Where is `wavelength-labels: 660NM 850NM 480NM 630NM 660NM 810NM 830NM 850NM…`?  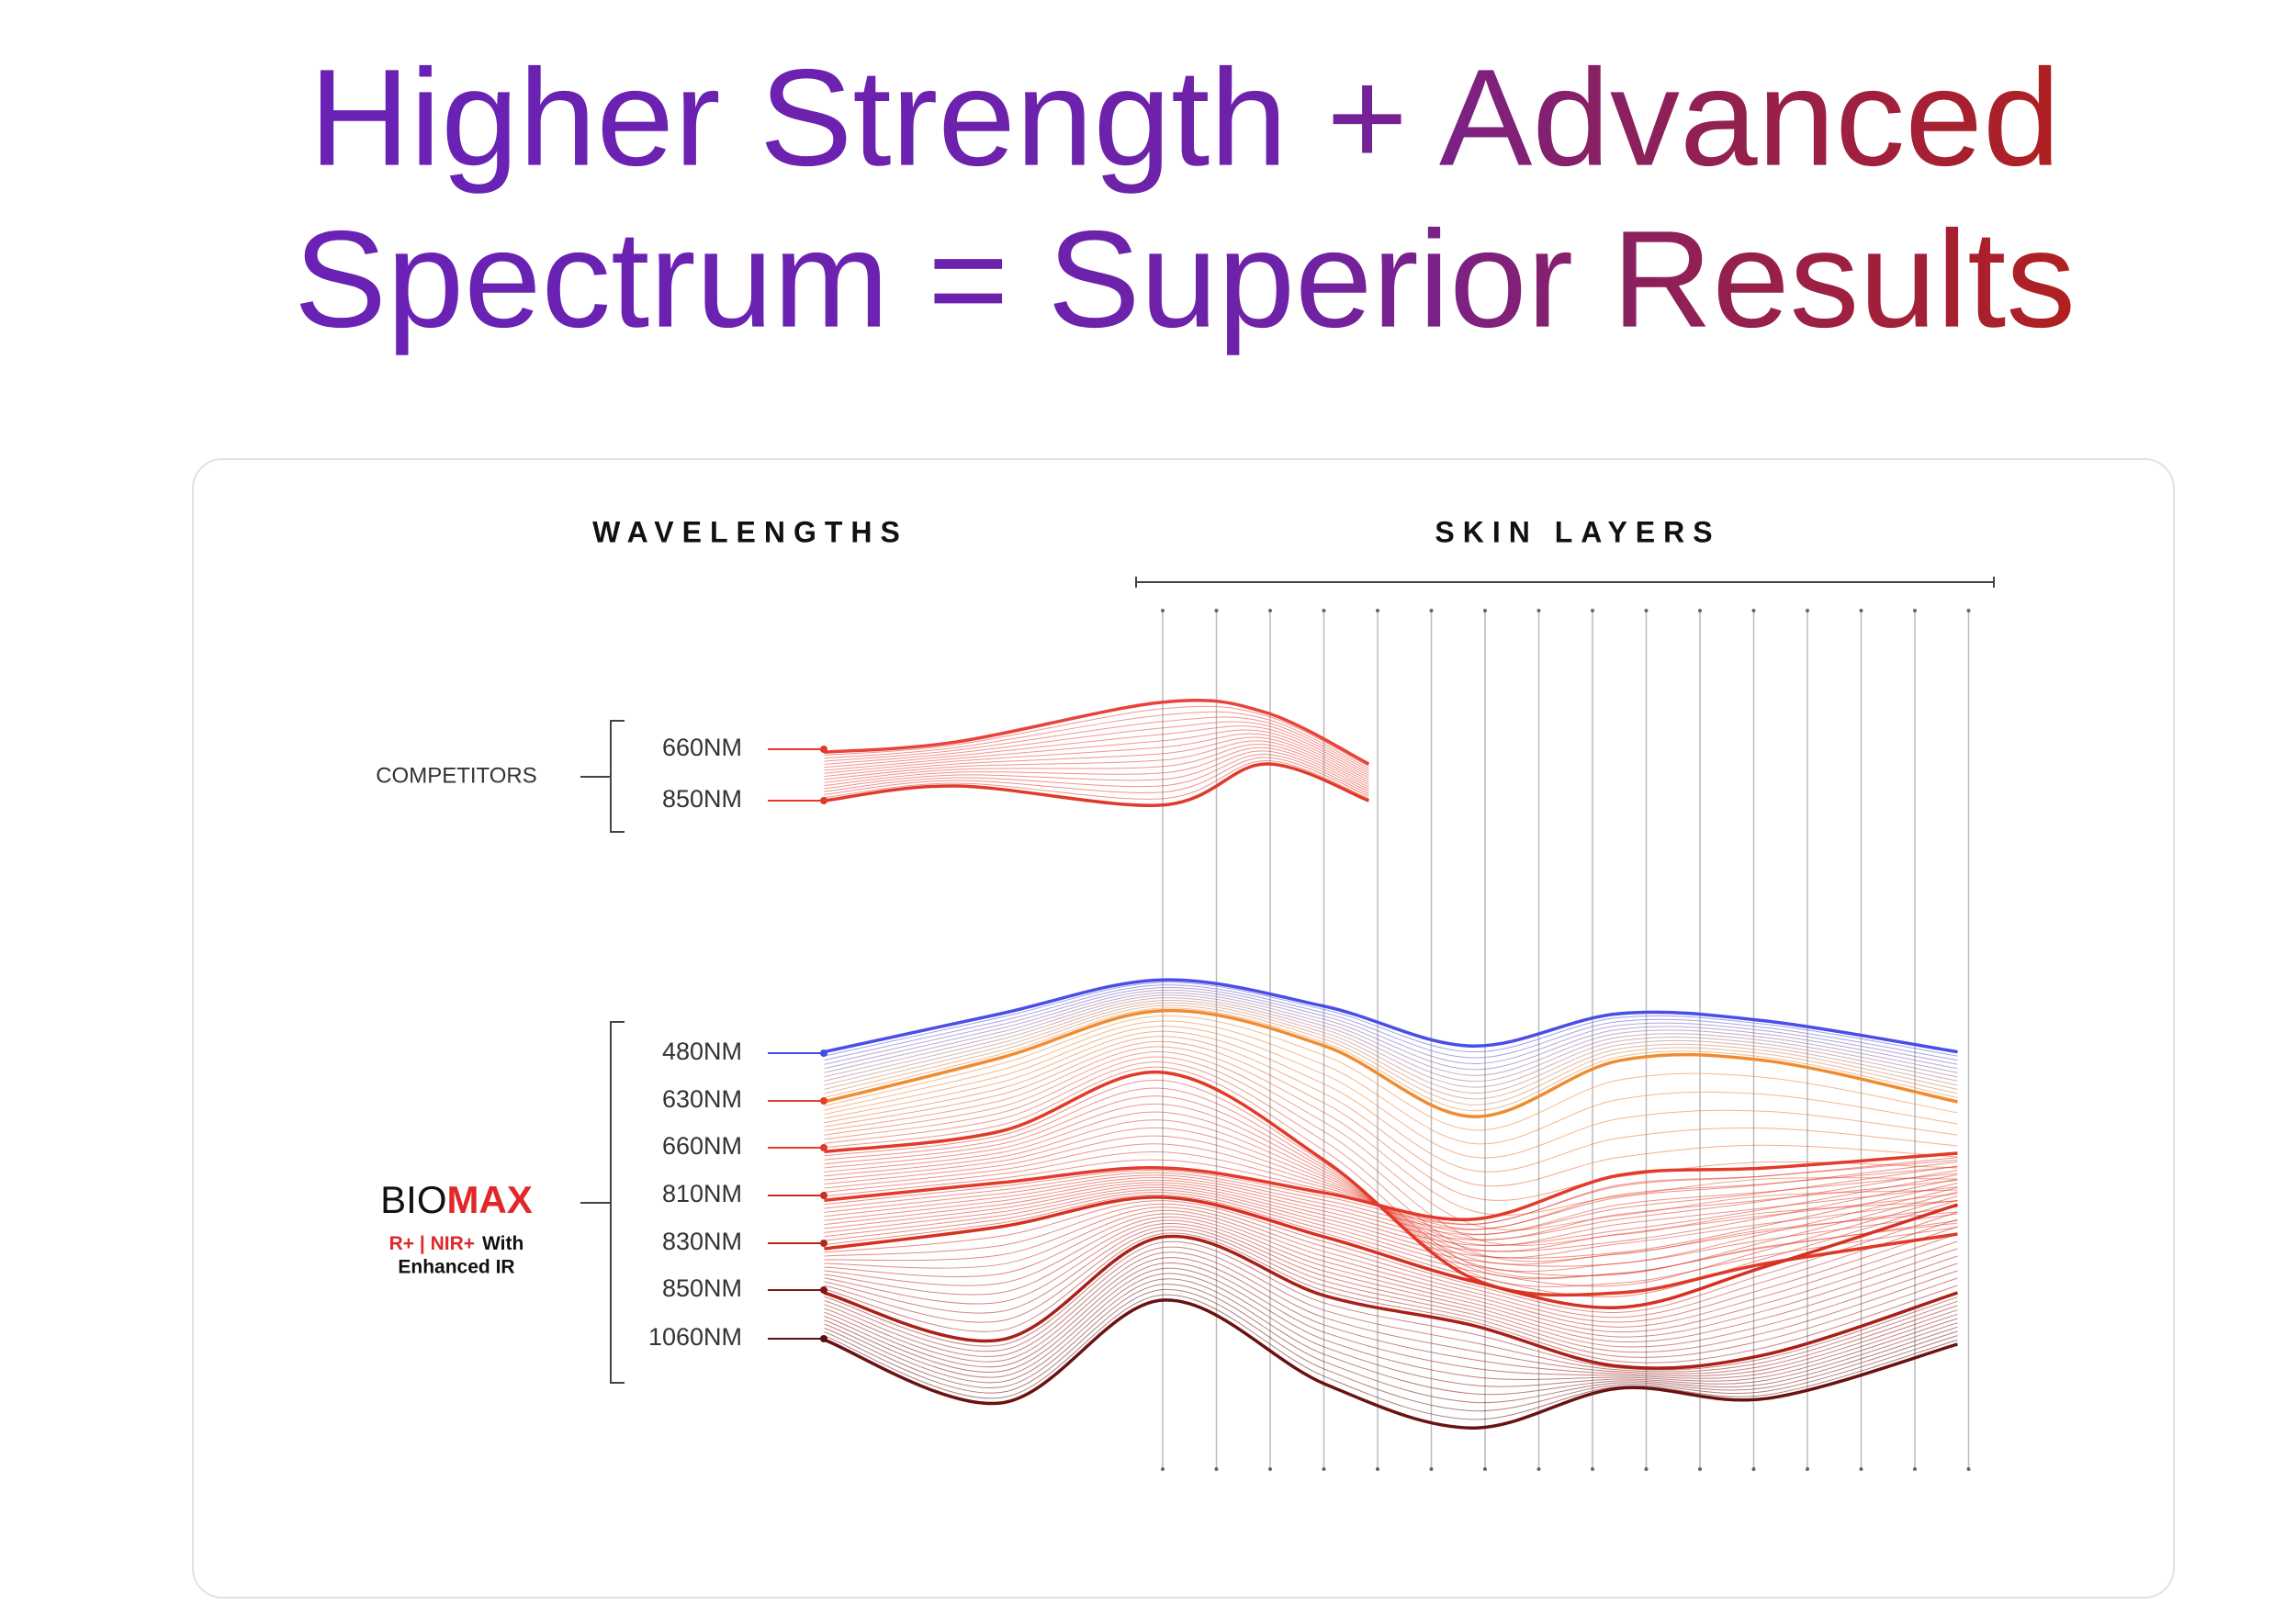
wavelength-labels: 660NM 850NM 480NM 630NM 660NM 810NM 830NM 850NM… is located at coordinates (738, 1042).